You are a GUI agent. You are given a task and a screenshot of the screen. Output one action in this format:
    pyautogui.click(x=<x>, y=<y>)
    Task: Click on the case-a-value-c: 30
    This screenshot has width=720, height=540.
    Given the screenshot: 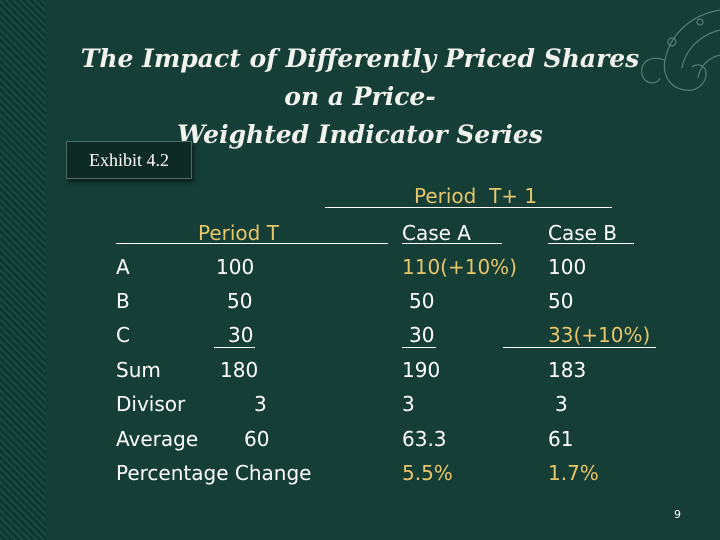 What is the action you would take?
    pyautogui.click(x=422, y=335)
    